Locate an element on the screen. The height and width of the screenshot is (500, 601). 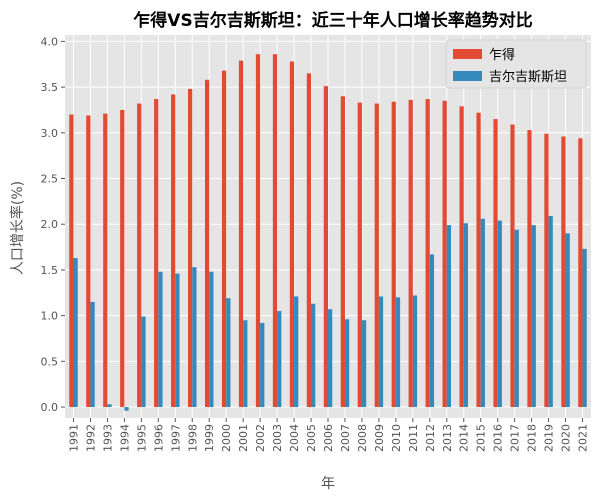
bar-1-2010 is located at coordinates (398, 352).